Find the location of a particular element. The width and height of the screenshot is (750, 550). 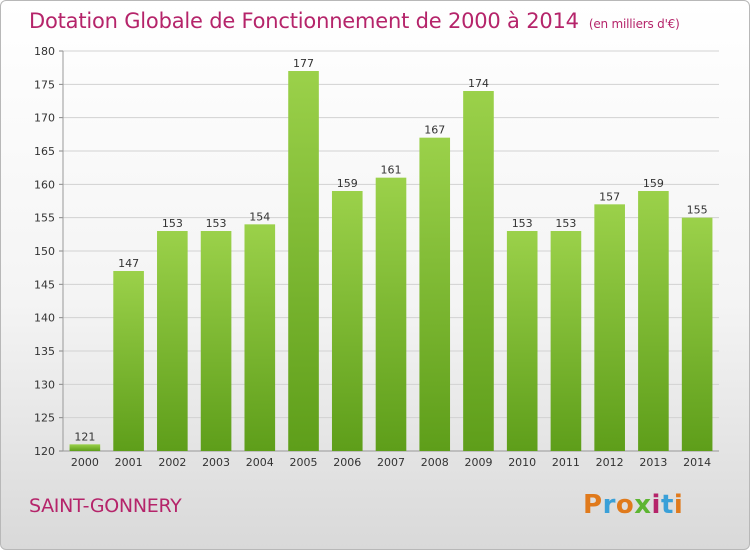

y-tick-label: 165 is located at coordinates (44, 151).